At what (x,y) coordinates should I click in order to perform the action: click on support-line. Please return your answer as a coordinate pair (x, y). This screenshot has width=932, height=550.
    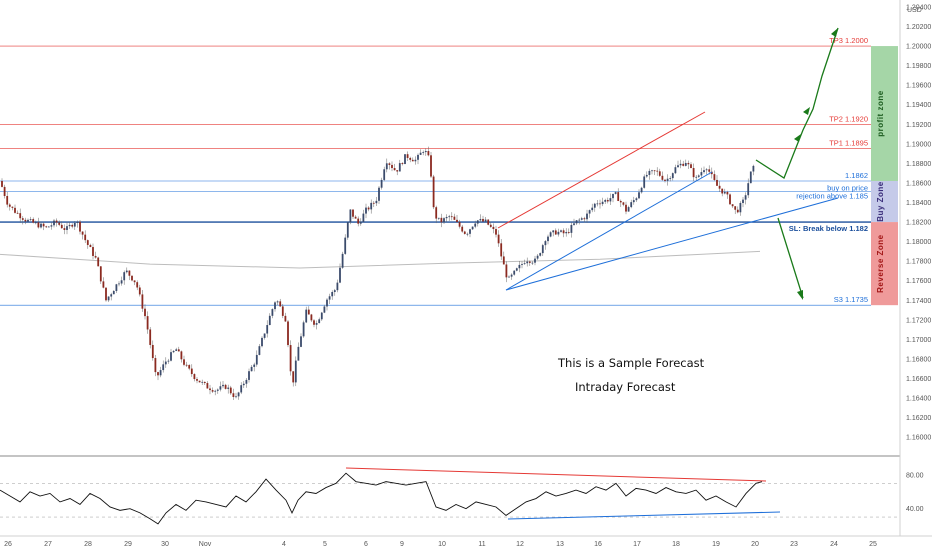
    Looking at the image, I should click on (672, 244).